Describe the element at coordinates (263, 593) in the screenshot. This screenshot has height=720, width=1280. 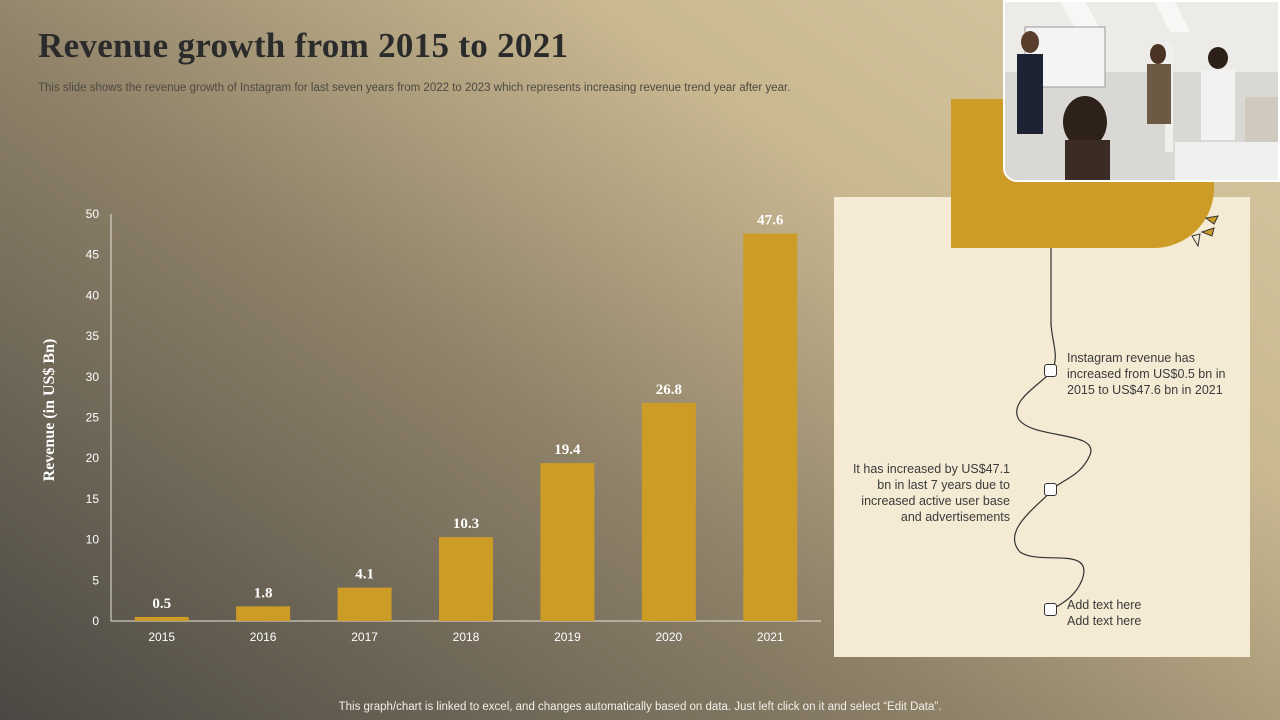
I see `data-label-2016: 1.8` at that location.